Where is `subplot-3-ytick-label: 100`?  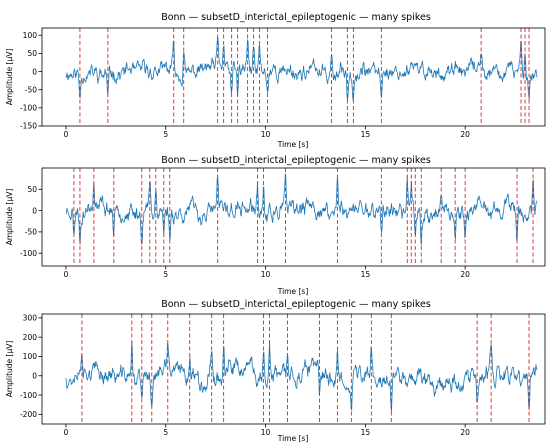
subplot-3-ytick-label: 100 is located at coordinates (30, 356).